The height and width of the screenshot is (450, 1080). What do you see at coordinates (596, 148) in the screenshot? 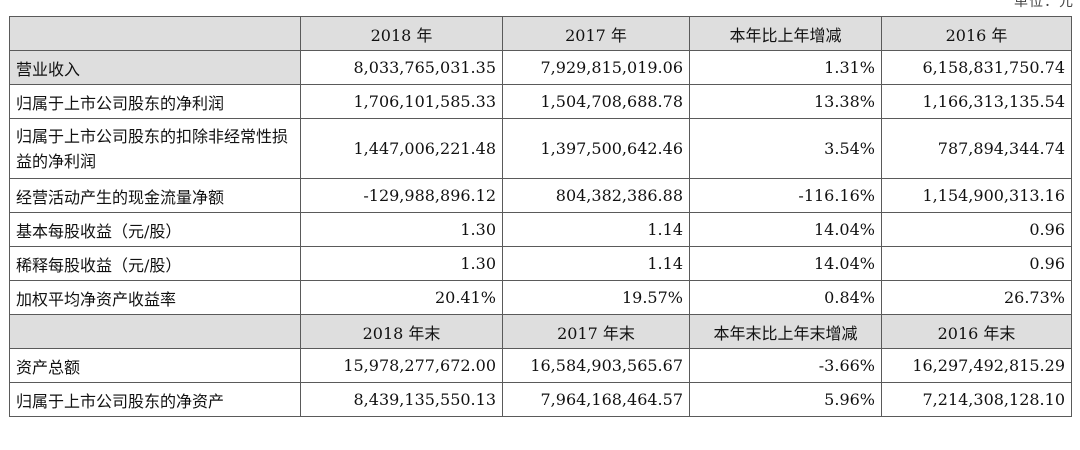
I see `value-cell: 1,397,500,642.46` at bounding box center [596, 148].